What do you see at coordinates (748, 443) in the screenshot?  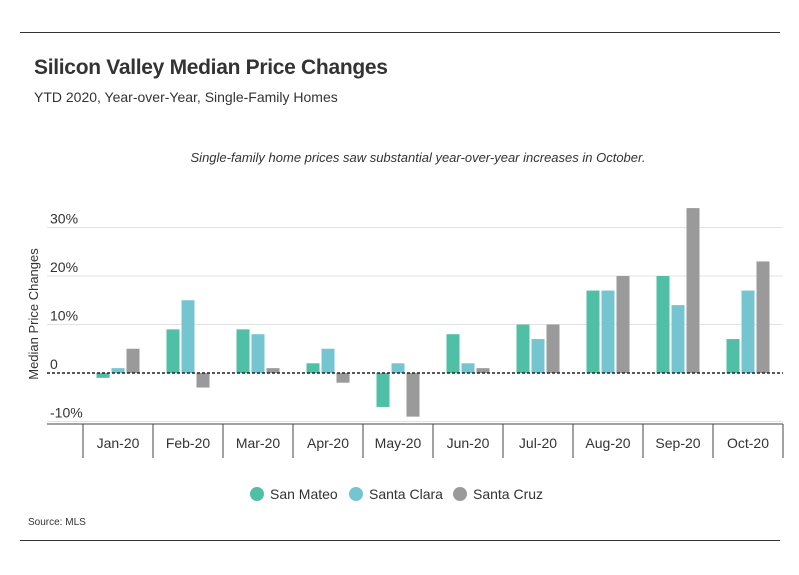 I see `x-tick-label: Oct-20` at bounding box center [748, 443].